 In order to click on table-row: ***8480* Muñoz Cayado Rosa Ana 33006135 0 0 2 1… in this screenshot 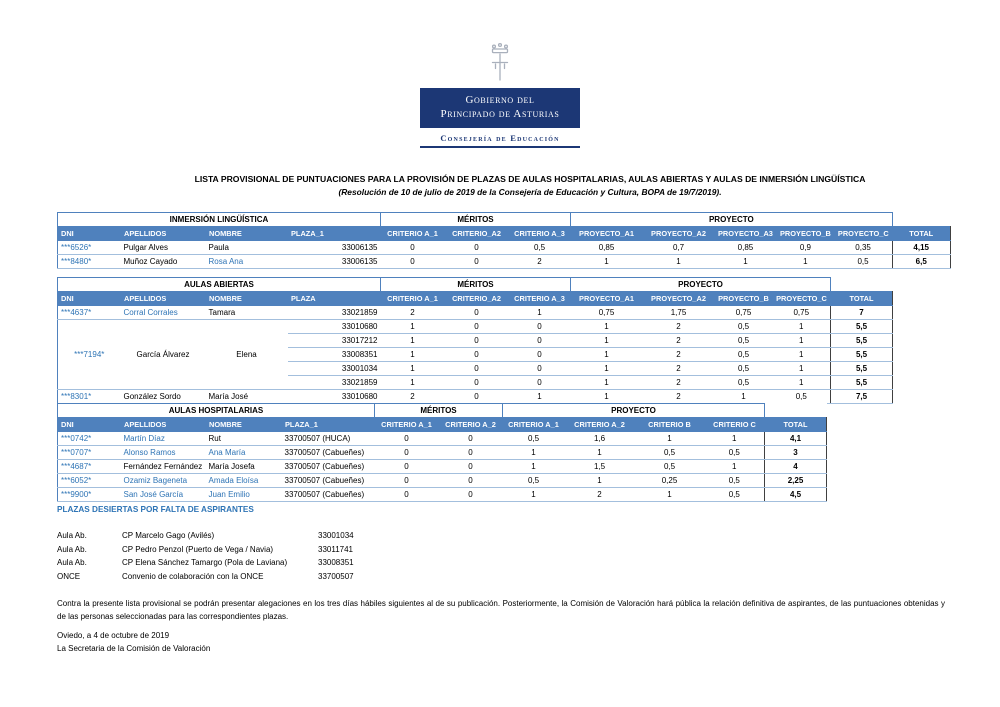, I will do `click(504, 261)`.